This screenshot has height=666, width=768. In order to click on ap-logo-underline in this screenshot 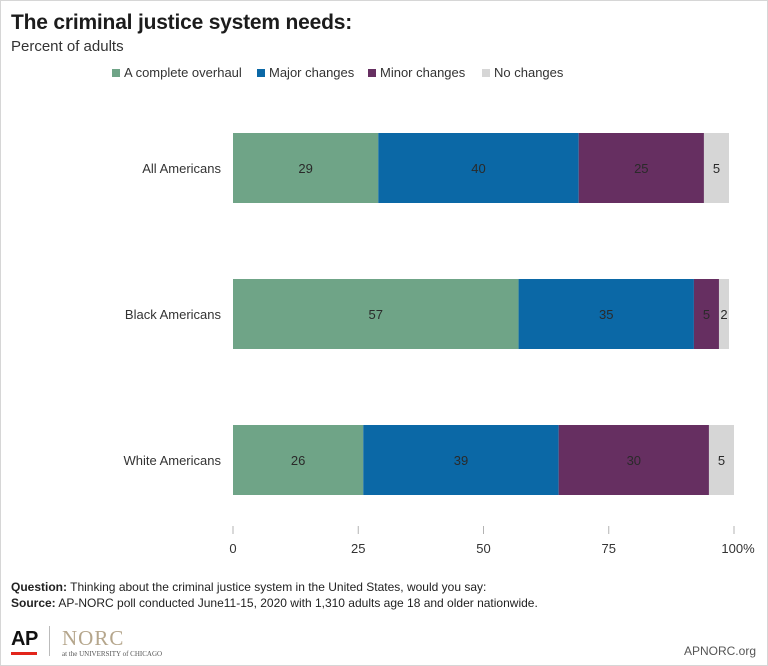, I will do `click(24, 653)`.